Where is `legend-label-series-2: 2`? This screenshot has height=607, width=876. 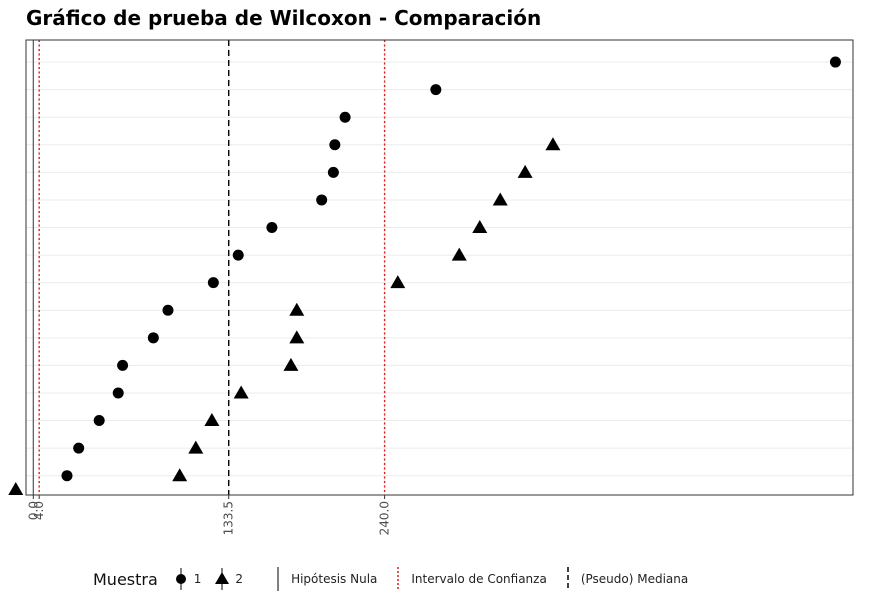 legend-label-series-2: 2 is located at coordinates (239, 579).